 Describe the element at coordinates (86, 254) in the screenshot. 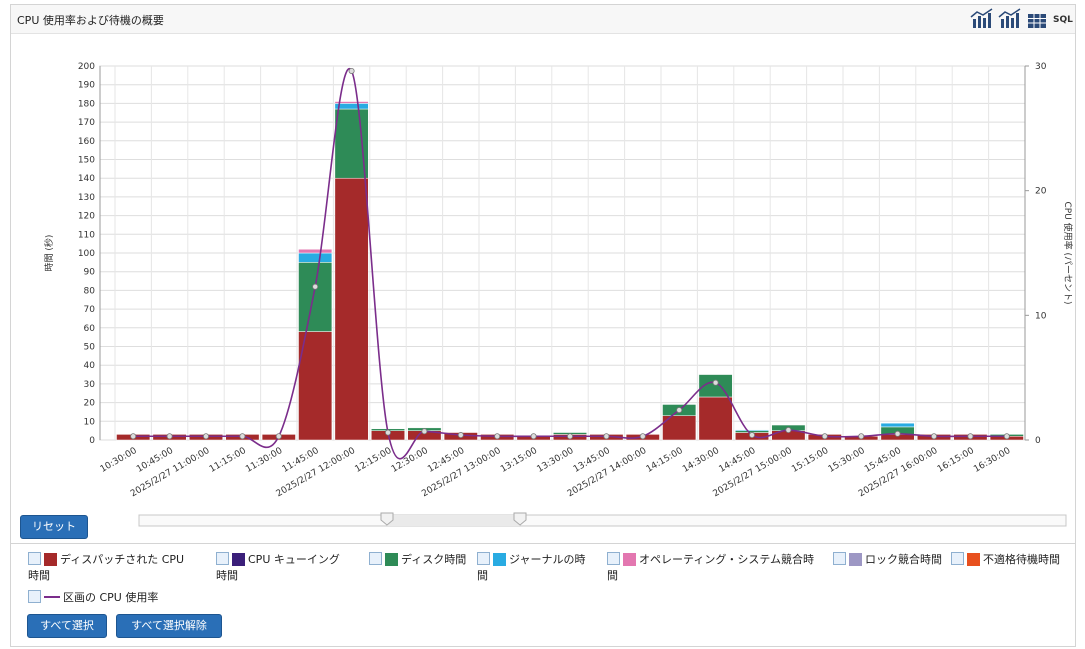

I see `y-tick-label: 100` at that location.